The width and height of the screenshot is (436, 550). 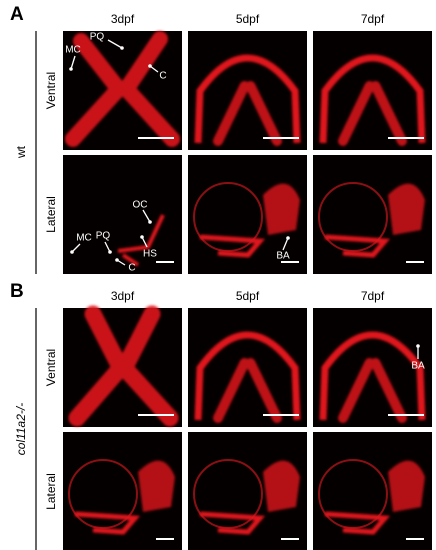 I want to click on micrograph, so click(x=122, y=214).